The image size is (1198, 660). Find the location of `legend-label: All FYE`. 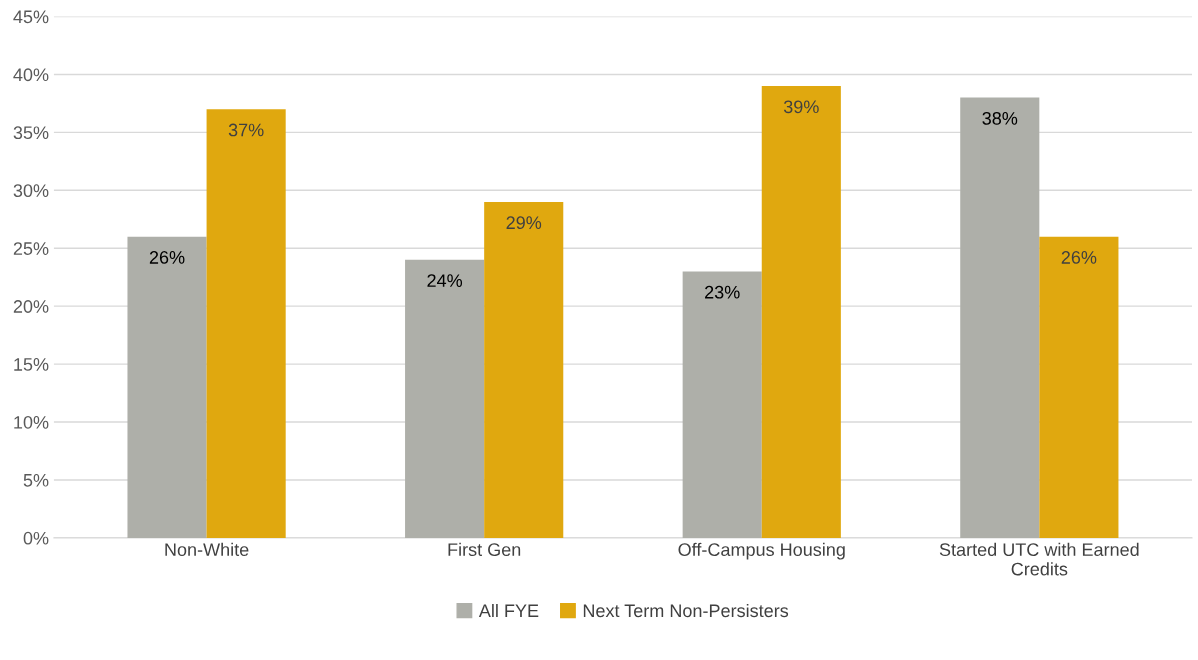

legend-label: All FYE is located at coordinates (508, 610).